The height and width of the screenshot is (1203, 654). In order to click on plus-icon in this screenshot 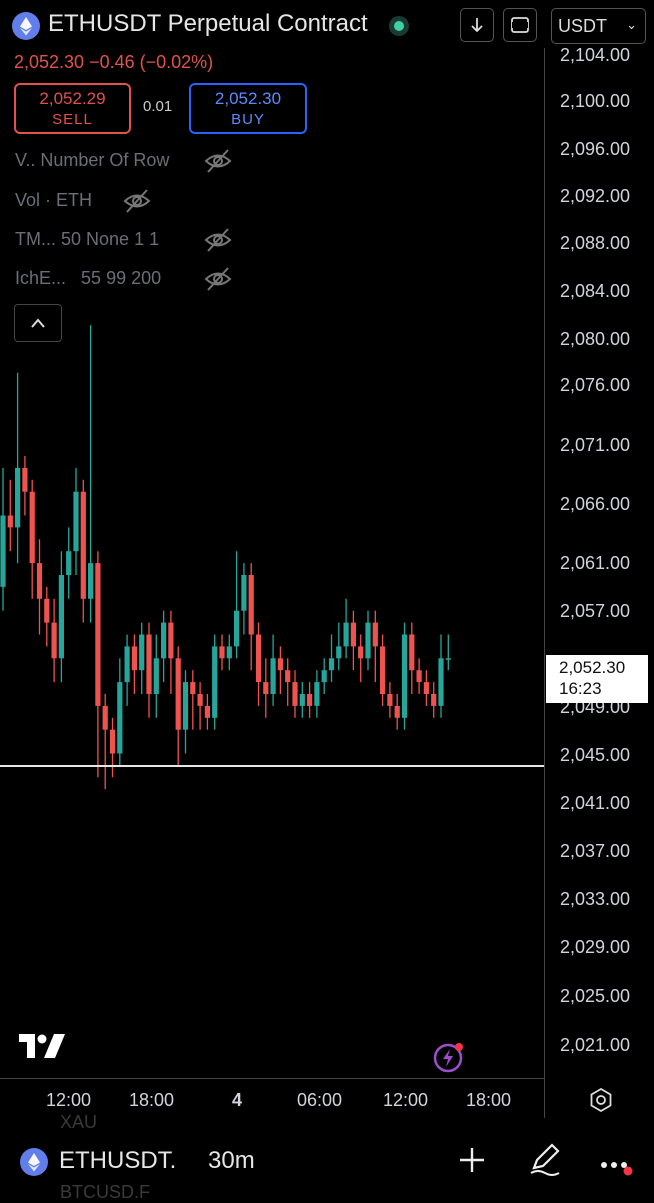, I will do `click(472, 1160)`.